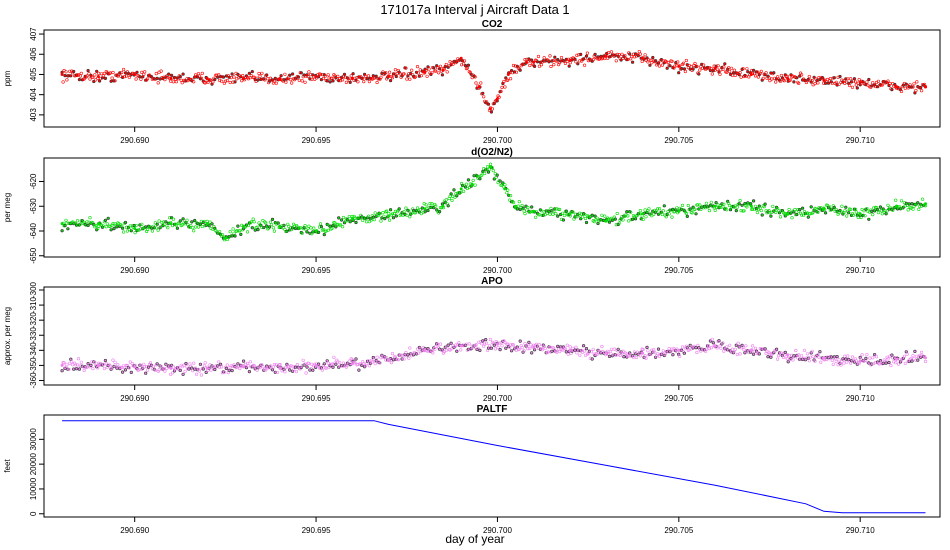 The height and width of the screenshot is (550, 950). I want to click on series-points-apo, so click(494, 357).